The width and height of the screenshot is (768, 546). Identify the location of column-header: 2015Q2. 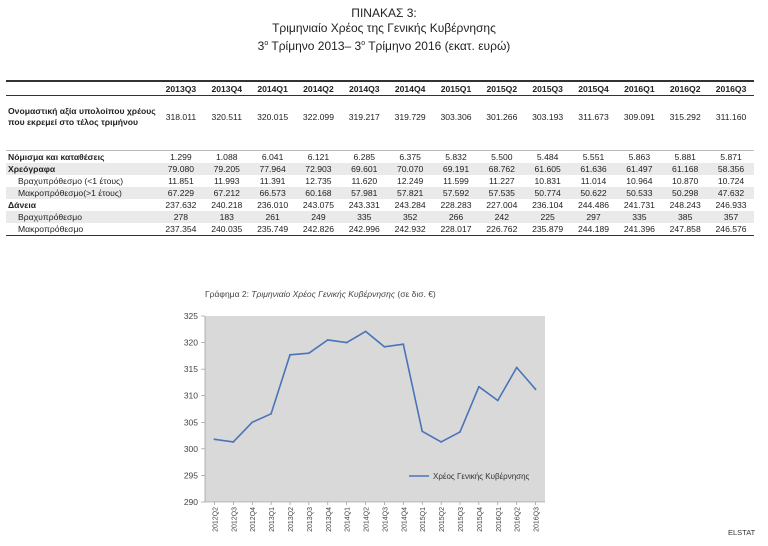
(501, 88).